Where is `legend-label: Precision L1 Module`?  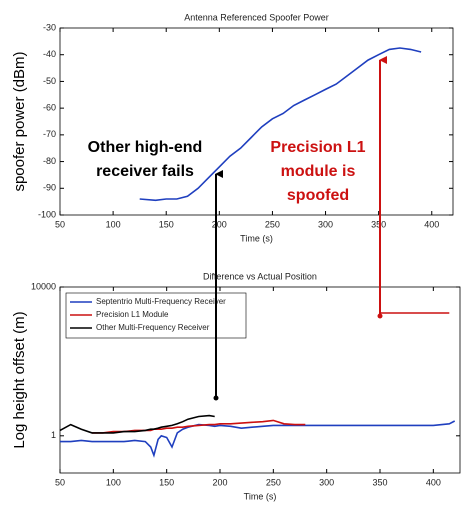 legend-label: Precision L1 Module is located at coordinates (132, 314).